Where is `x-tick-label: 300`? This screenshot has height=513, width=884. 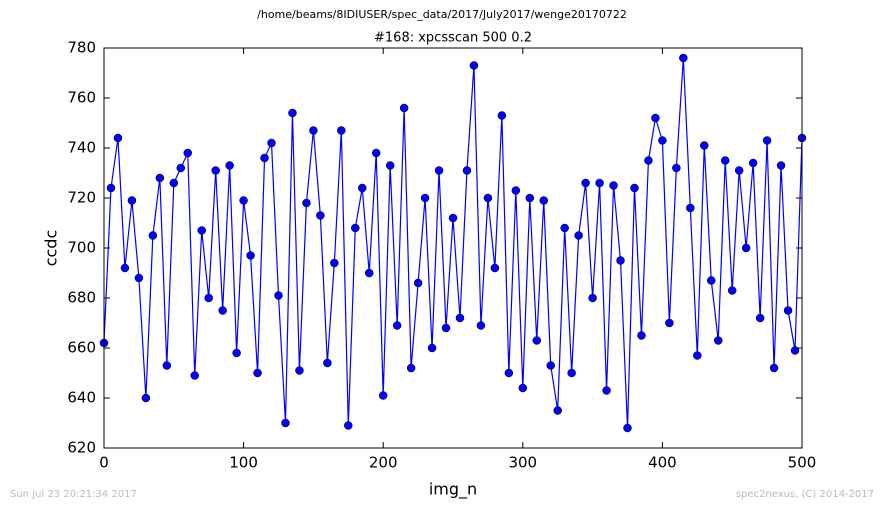 x-tick-label: 300 is located at coordinates (522, 463).